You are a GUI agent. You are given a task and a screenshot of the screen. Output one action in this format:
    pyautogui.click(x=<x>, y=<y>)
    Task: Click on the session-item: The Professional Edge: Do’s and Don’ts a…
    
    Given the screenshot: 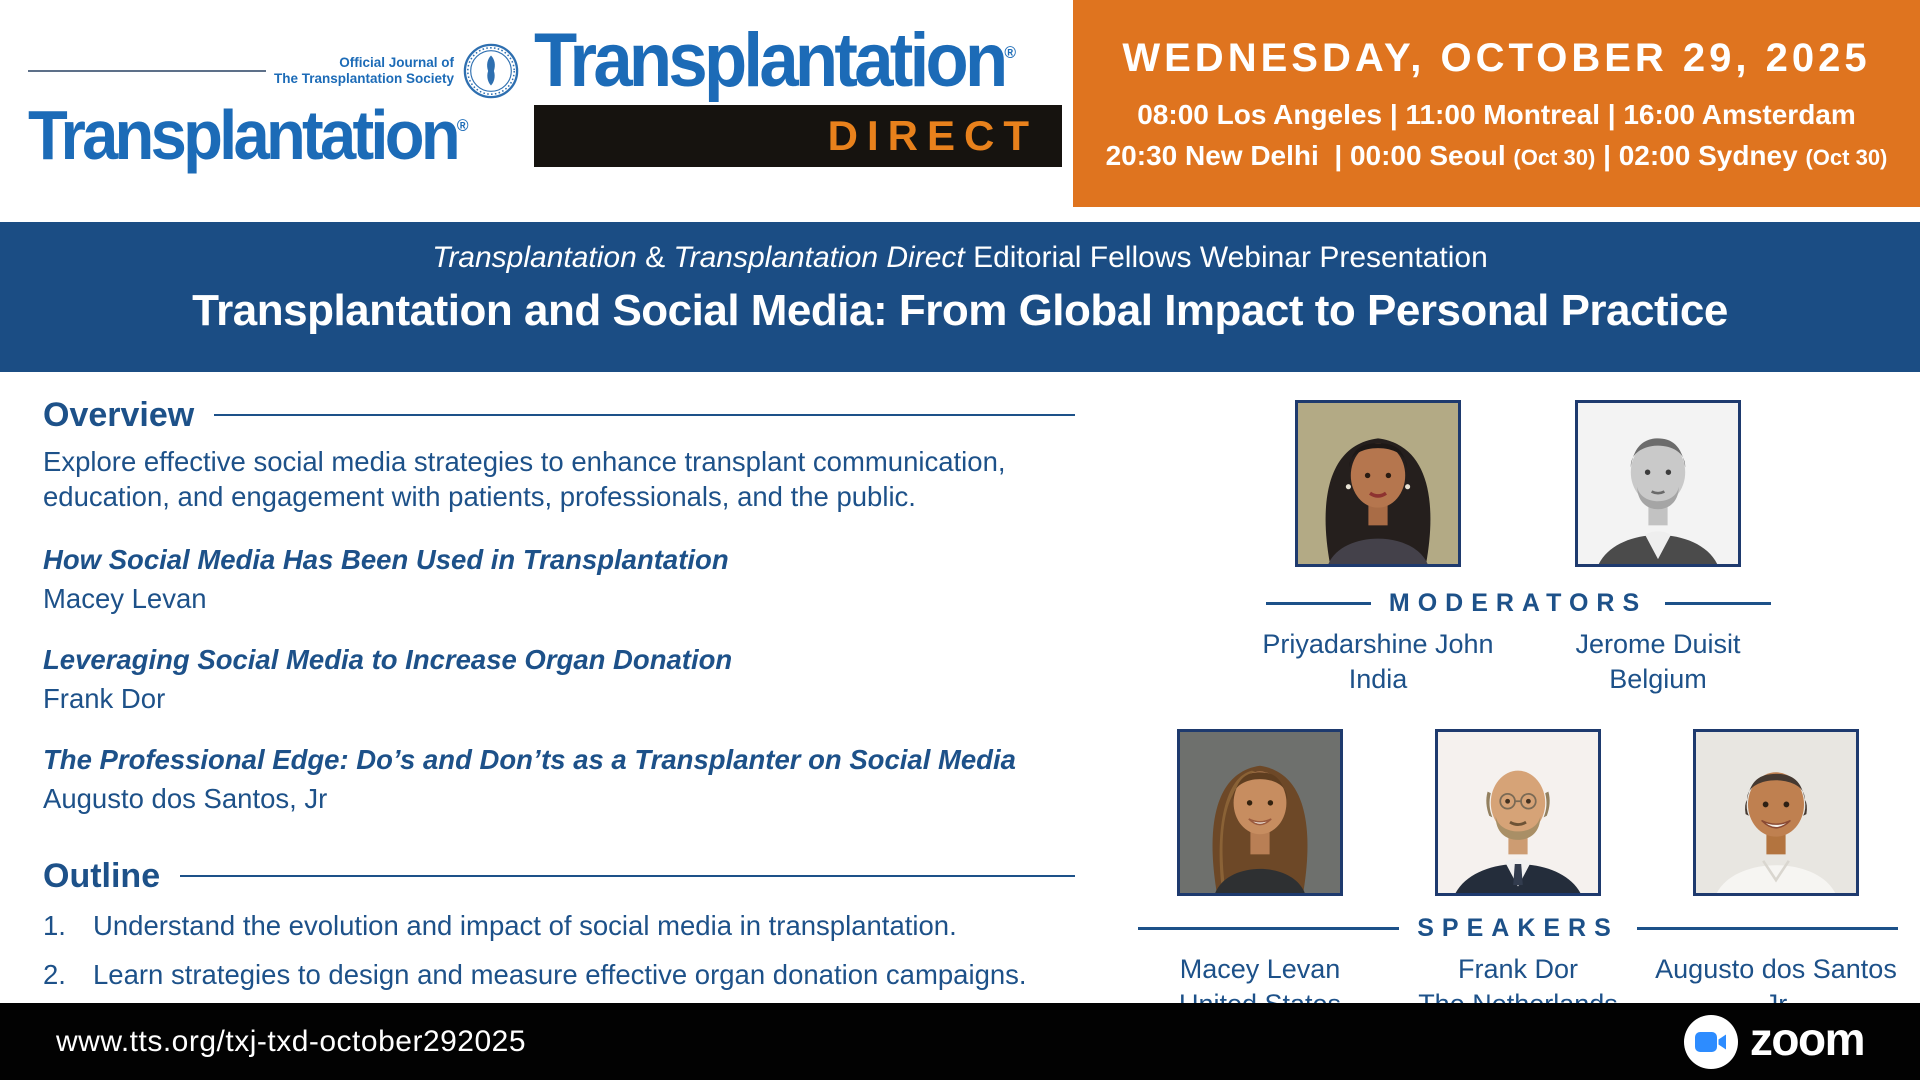 What is the action you would take?
    pyautogui.click(x=559, y=779)
    